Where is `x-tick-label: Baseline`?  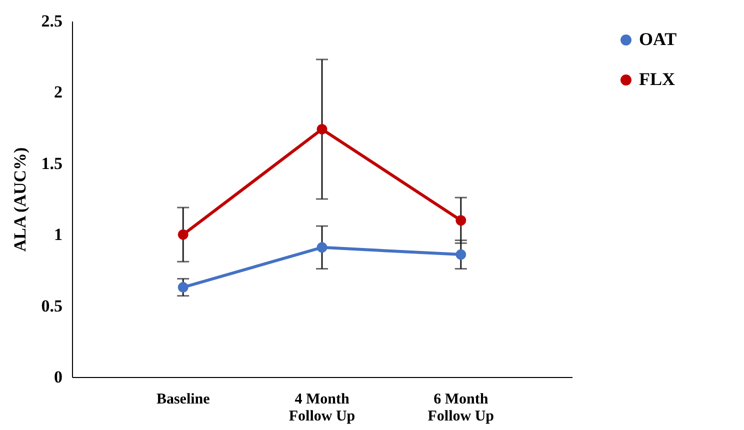
x-tick-label: Baseline is located at coordinates (183, 400).